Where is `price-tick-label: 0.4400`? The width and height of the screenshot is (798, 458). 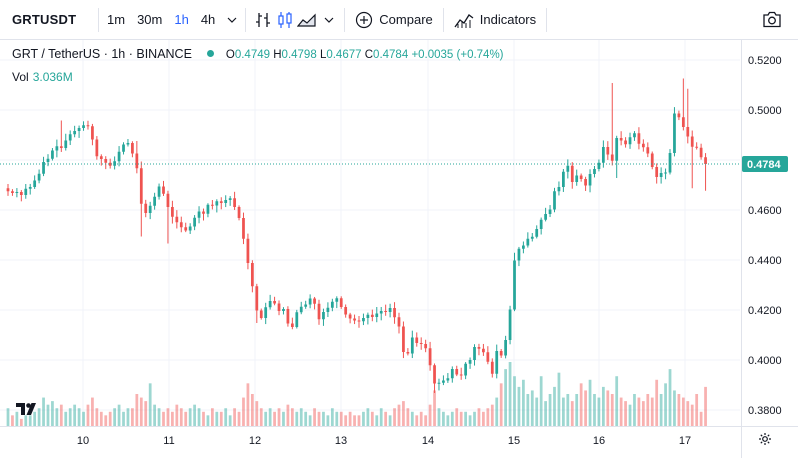 price-tick-label: 0.4400 is located at coordinates (765, 261).